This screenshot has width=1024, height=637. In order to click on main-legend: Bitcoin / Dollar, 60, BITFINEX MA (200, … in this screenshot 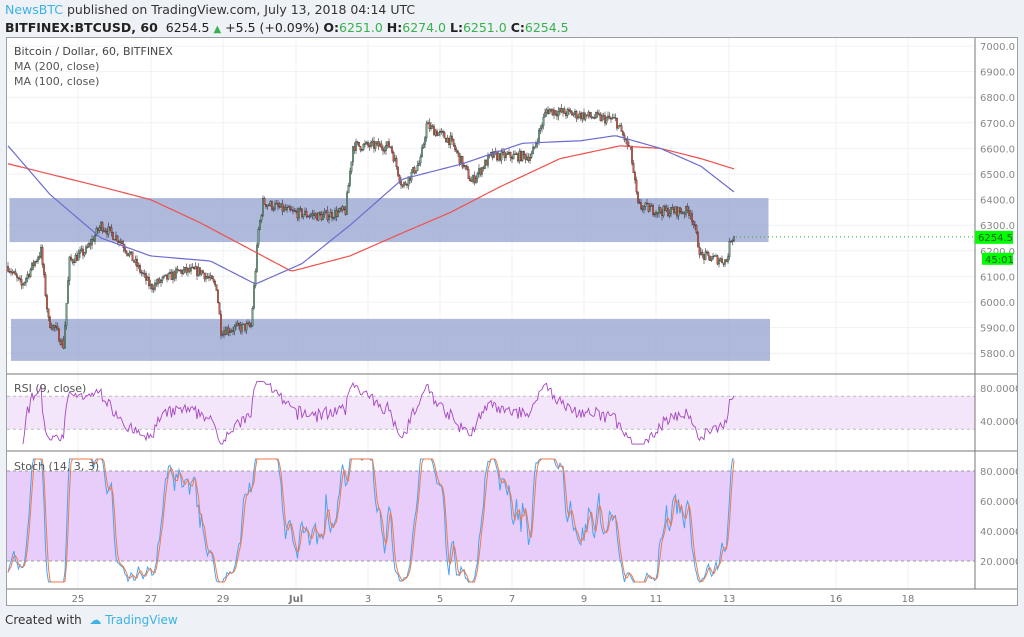, I will do `click(93, 66)`.